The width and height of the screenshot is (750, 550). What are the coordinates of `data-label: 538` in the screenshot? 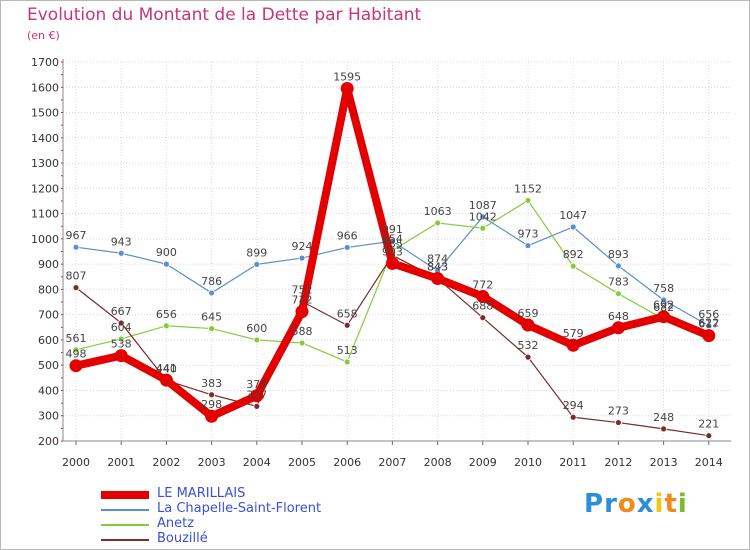 It's located at (121, 344).